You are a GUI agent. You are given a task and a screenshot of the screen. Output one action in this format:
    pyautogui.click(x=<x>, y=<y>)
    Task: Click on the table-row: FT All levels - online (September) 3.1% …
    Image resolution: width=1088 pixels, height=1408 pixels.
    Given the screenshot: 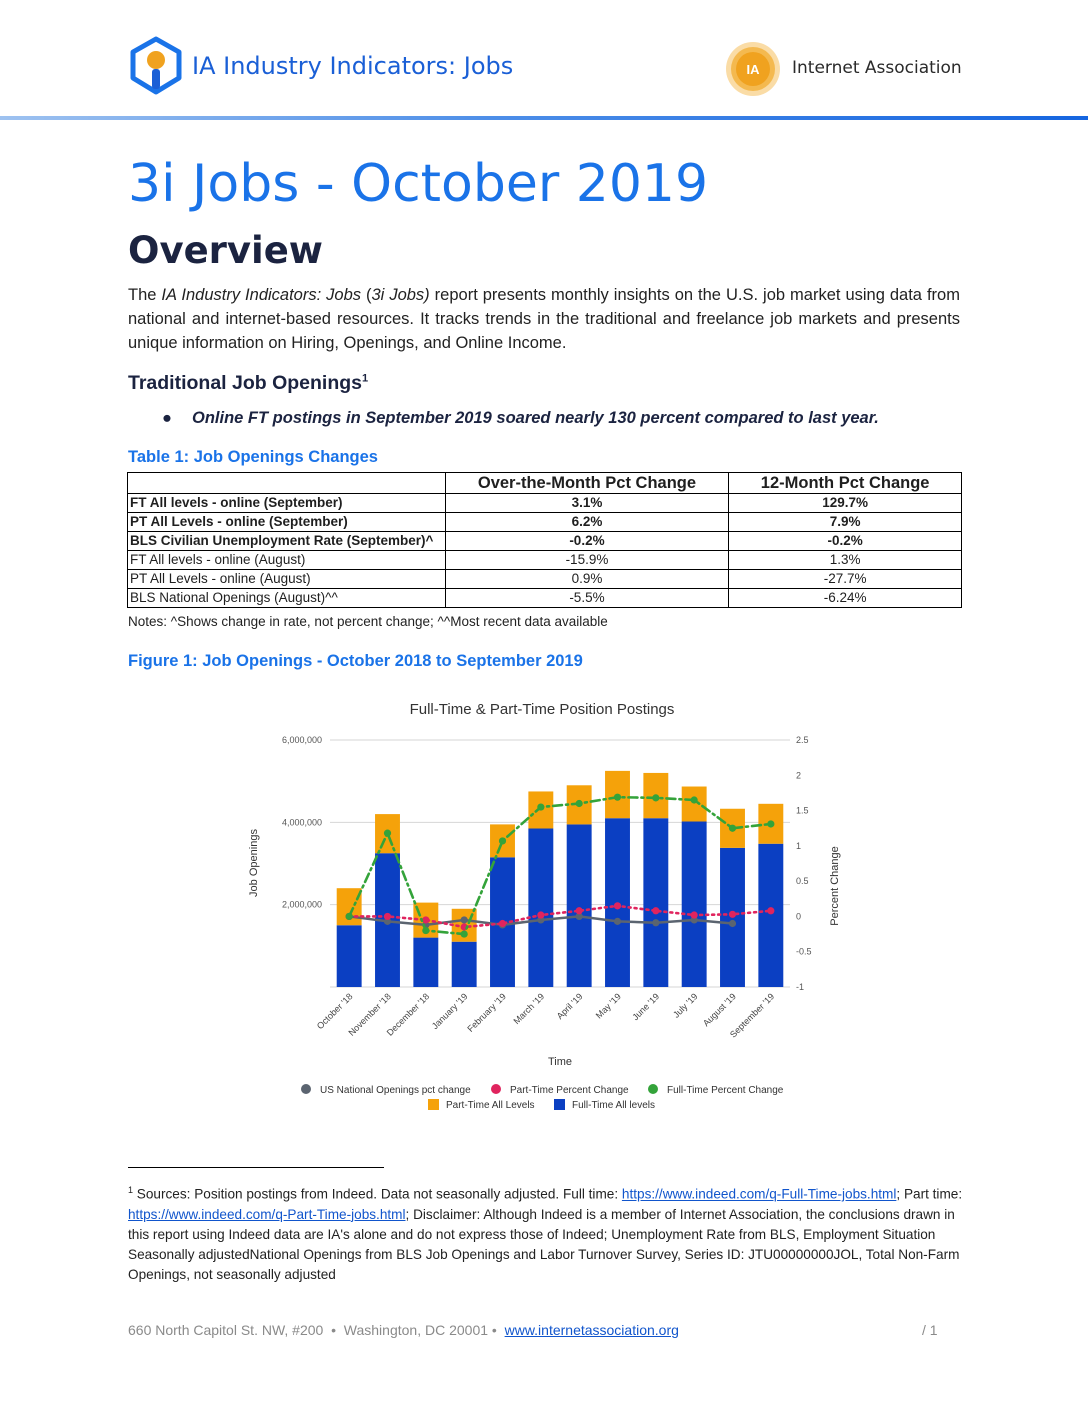 What is the action you would take?
    pyautogui.click(x=544, y=503)
    